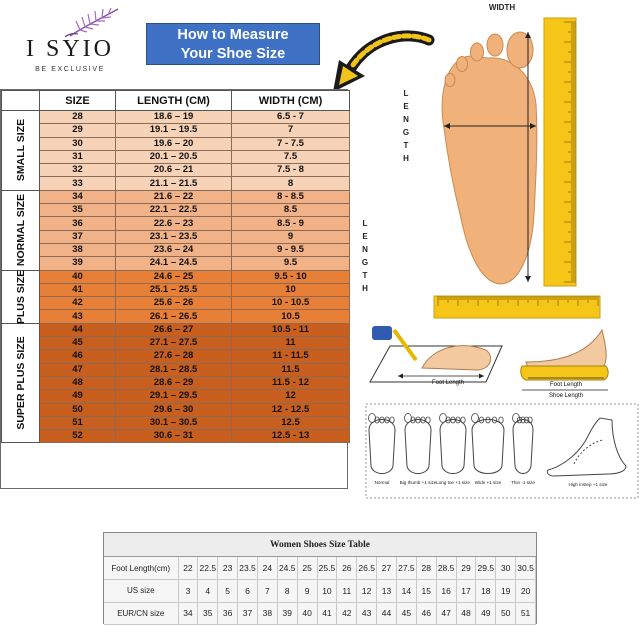 This screenshot has width=640, height=640. Describe the element at coordinates (173, 130) in the screenshot. I see `length-cell: 19.1 – 19.5` at that location.